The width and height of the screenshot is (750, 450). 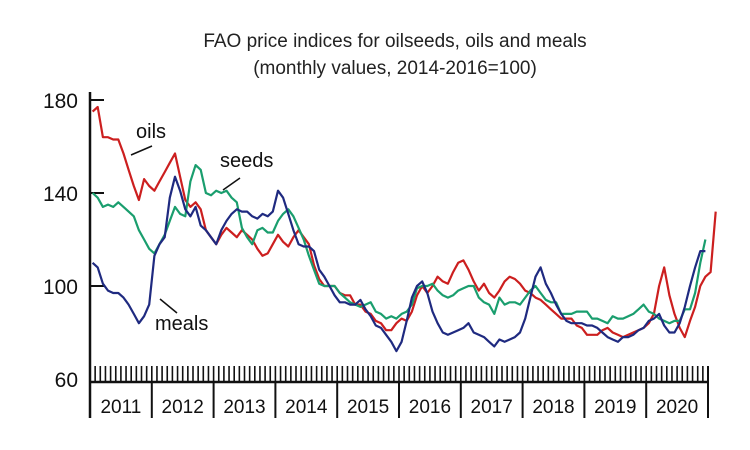 What do you see at coordinates (677, 407) in the screenshot?
I see `x-tick-label: 2020` at bounding box center [677, 407].